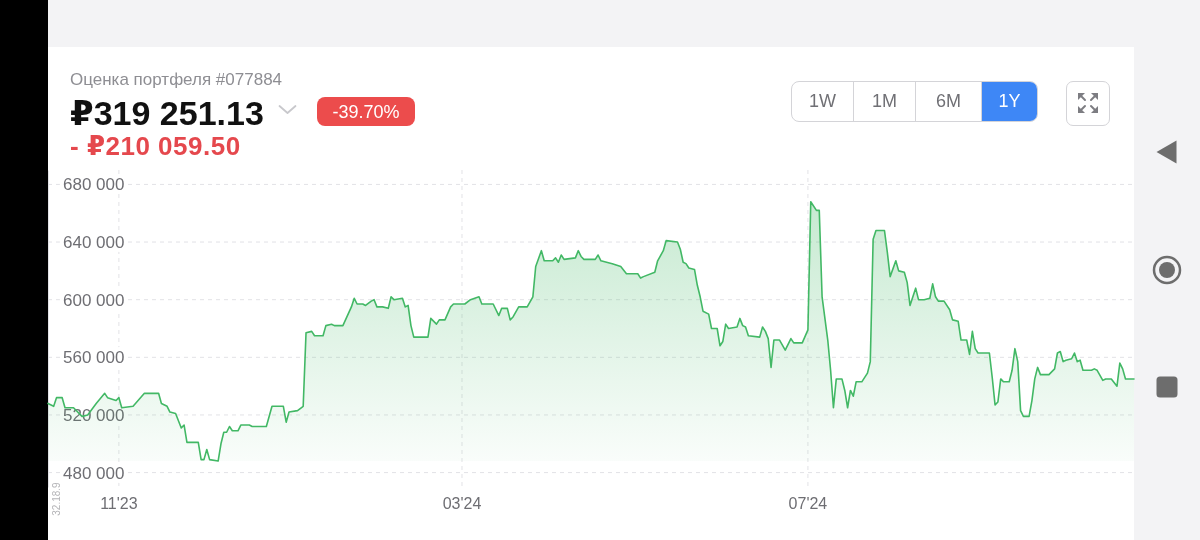 The image size is (1200, 540). What do you see at coordinates (94, 358) in the screenshot?
I see `y-tick-label: 560 000` at bounding box center [94, 358].